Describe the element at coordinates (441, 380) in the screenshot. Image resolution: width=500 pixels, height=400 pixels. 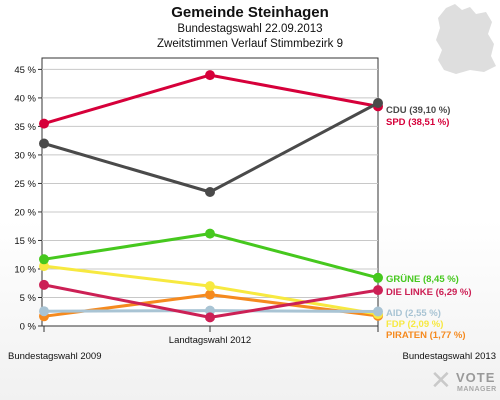
I see `logo-mark-icon: ✕` at that location.